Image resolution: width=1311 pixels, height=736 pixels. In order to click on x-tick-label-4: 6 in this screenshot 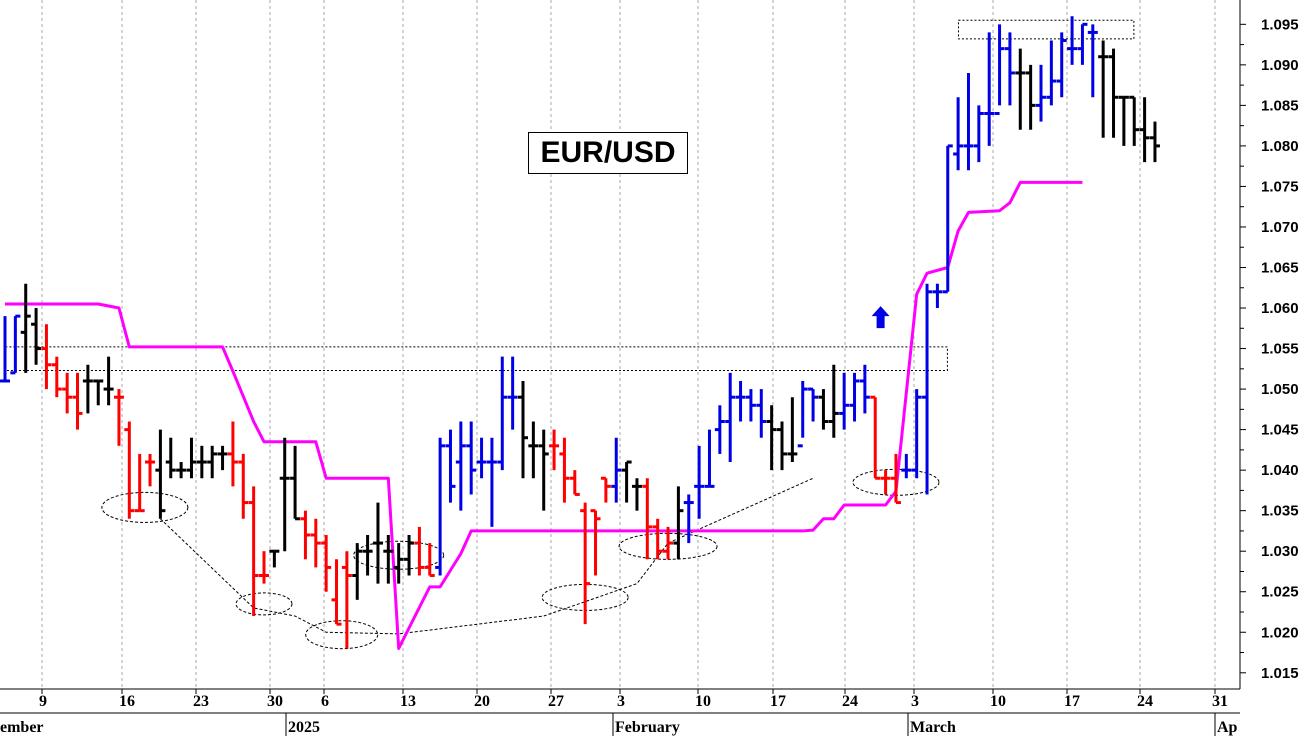, I will do `click(325, 701)`.